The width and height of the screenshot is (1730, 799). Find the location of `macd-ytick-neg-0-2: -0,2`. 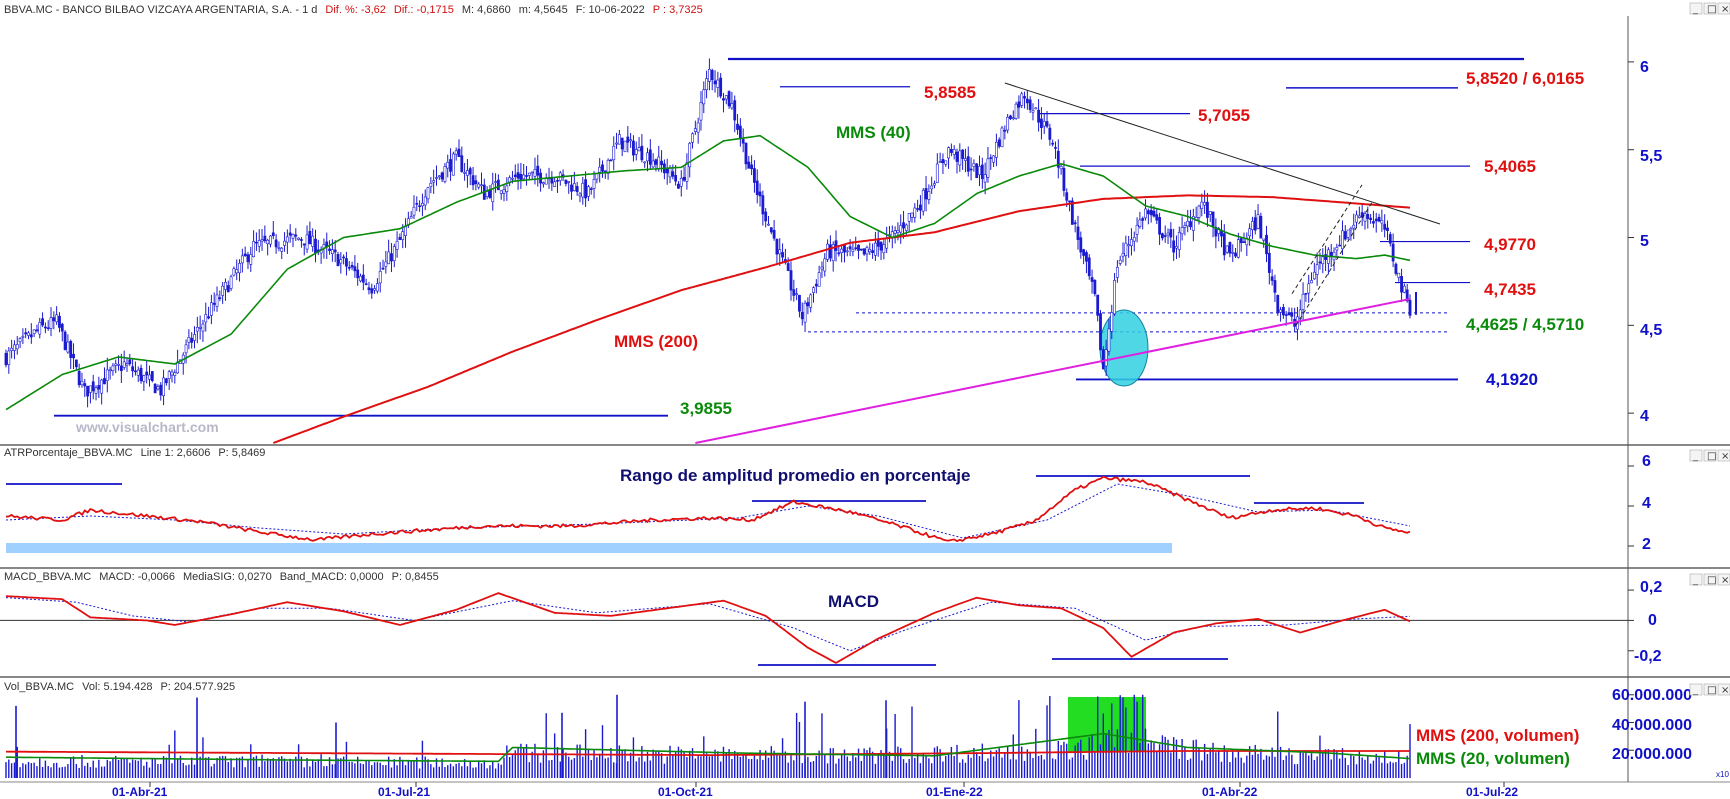

macd-ytick-neg-0-2: -0,2 is located at coordinates (1648, 656).